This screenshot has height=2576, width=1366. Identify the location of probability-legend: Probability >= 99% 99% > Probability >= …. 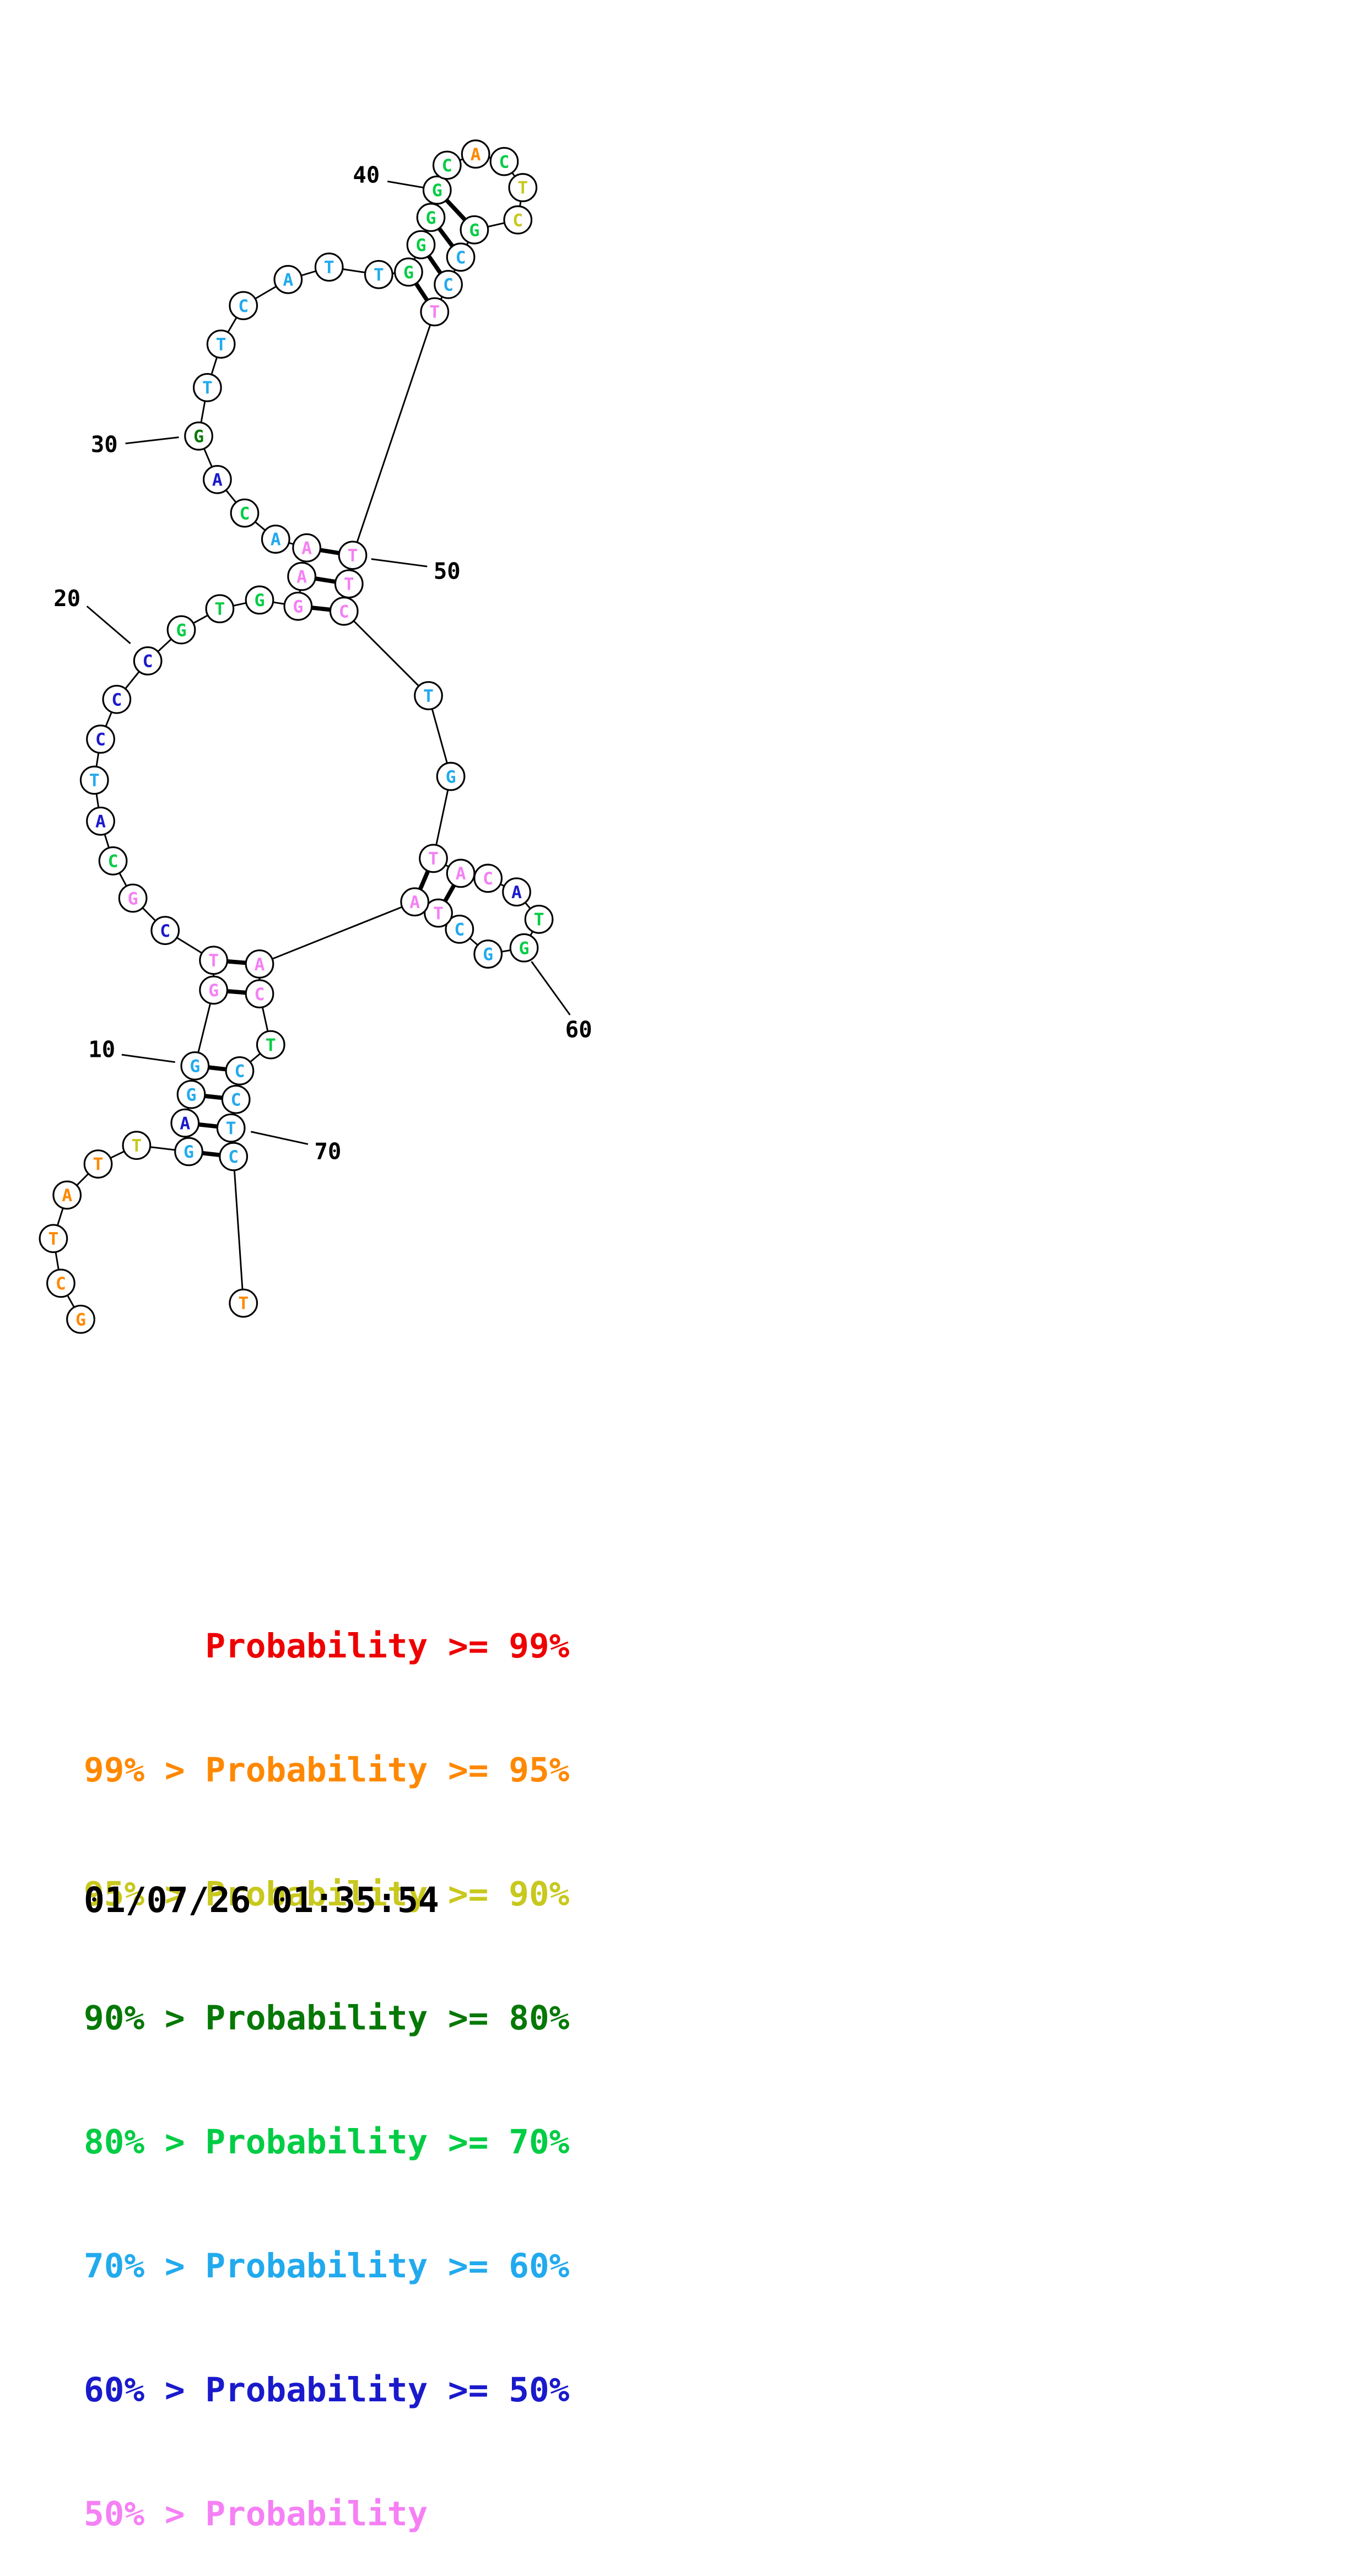
(326, 2059).